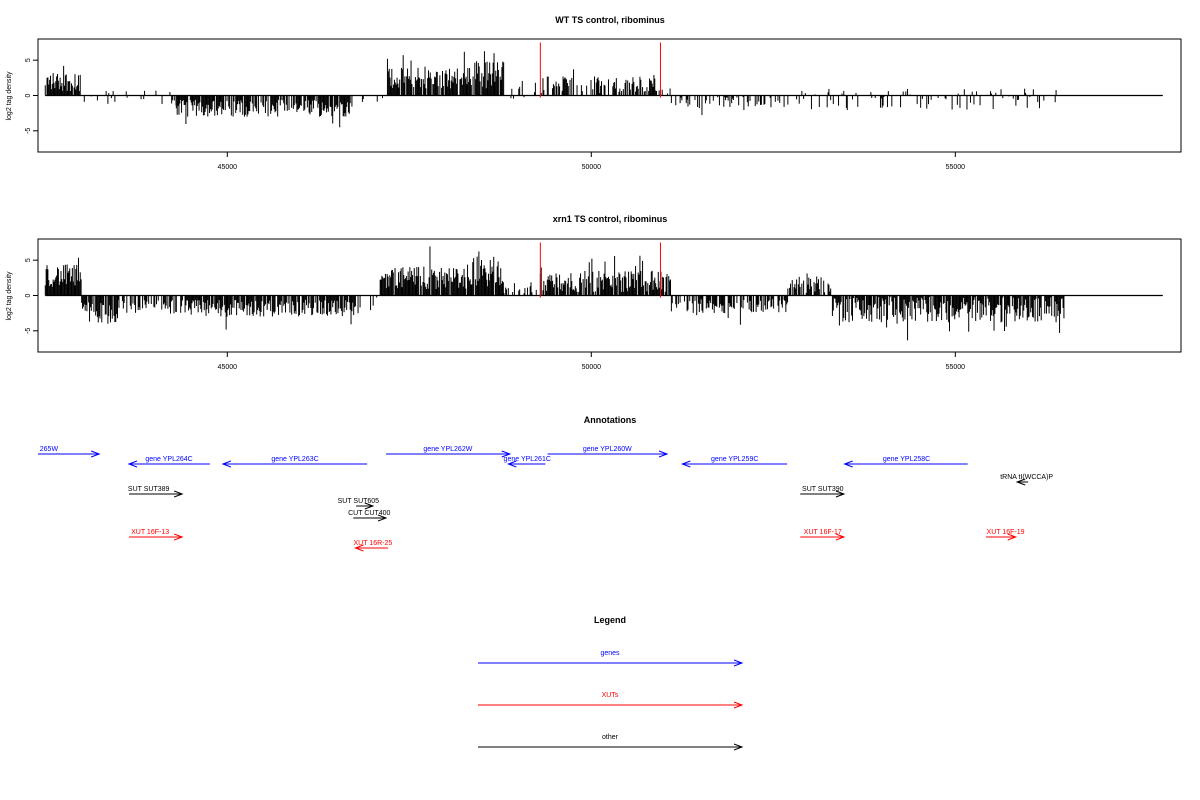 The height and width of the screenshot is (800, 1200). I want to click on legend-label: genes, so click(610, 653).